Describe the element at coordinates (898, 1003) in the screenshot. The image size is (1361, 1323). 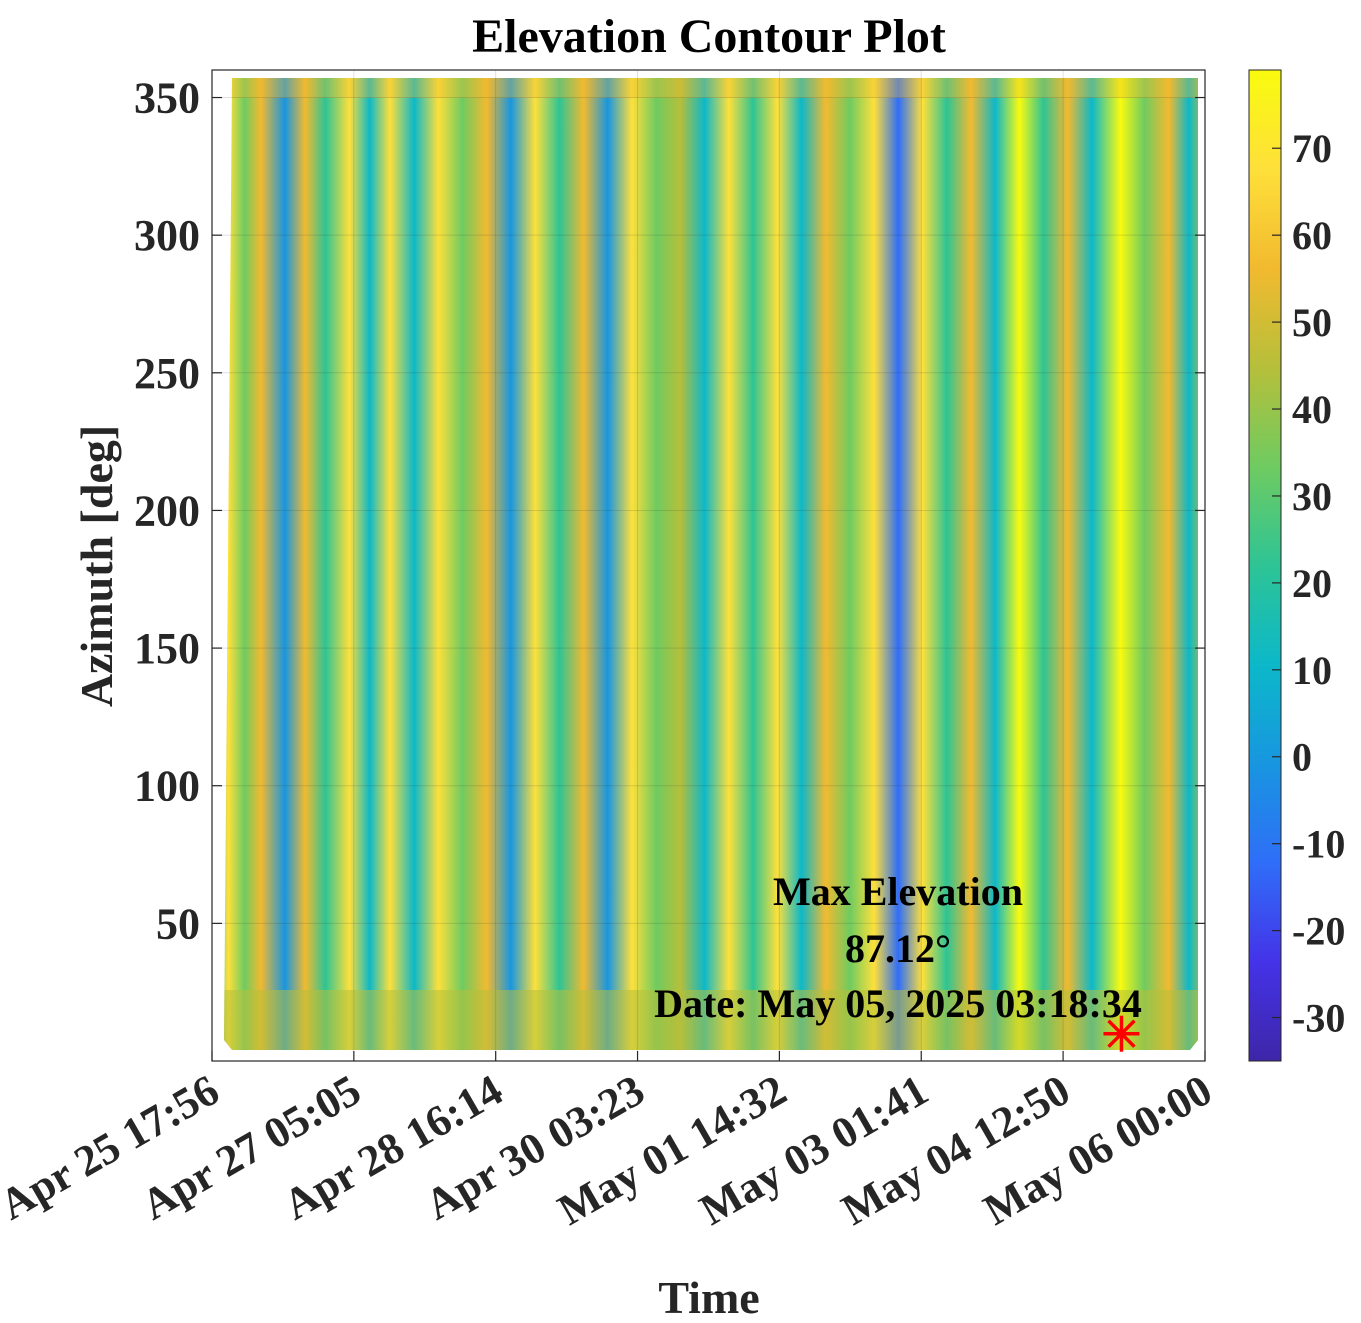
I see `annotation-line-3: Date: May 05, 2025 03:18:34` at that location.